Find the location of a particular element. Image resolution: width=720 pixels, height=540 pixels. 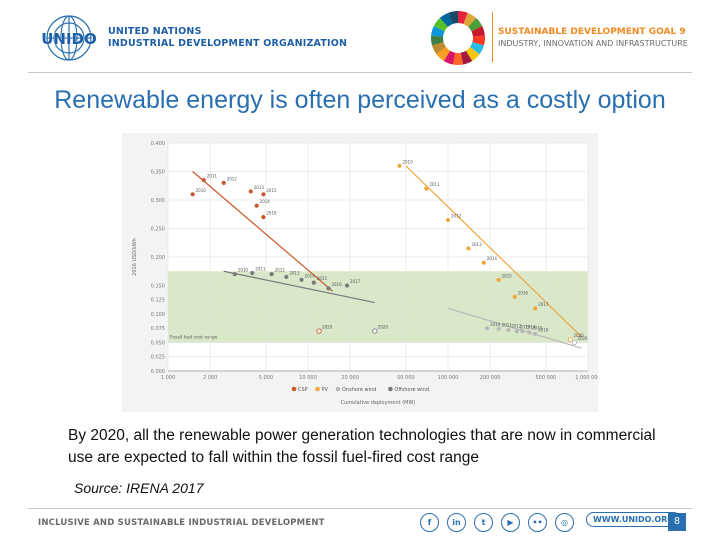

y-tick-label: 0.300 is located at coordinates (158, 201).